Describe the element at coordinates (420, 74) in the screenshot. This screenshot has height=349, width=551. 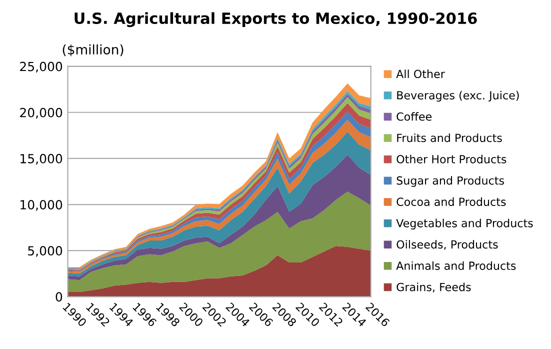
I see `legend-label: All Other` at that location.